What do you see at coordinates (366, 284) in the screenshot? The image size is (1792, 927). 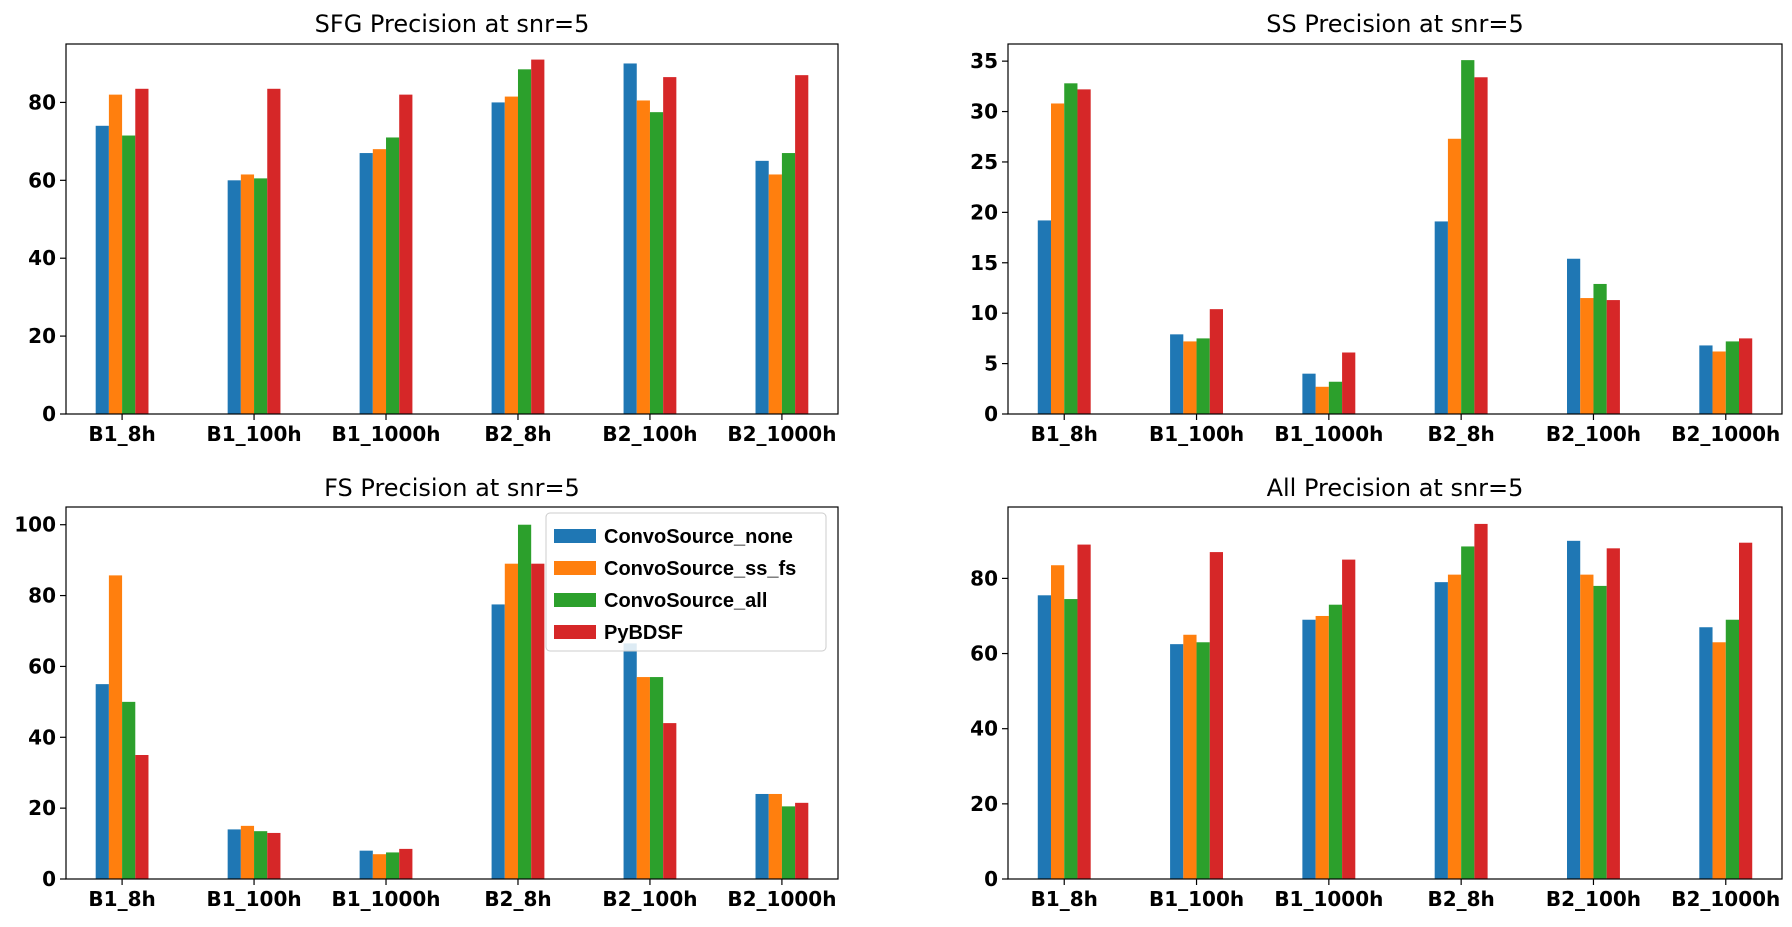 I see `bar-ConvoSource_none-B1_1000h` at bounding box center [366, 284].